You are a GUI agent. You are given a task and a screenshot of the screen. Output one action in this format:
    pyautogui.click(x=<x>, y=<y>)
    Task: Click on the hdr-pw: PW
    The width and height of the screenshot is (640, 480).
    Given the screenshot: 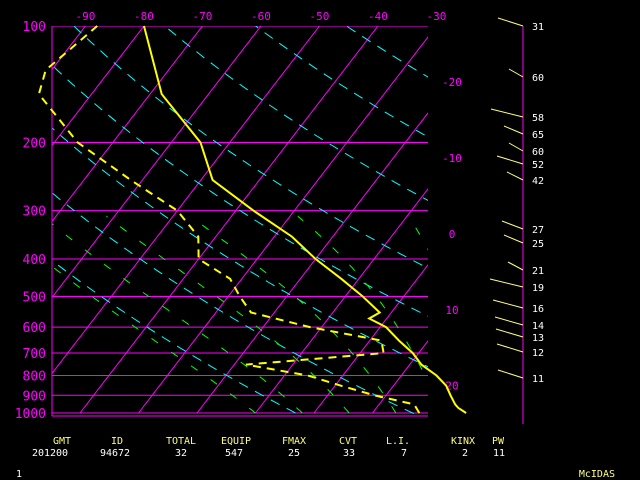 What is the action you would take?
    pyautogui.click(x=498, y=441)
    